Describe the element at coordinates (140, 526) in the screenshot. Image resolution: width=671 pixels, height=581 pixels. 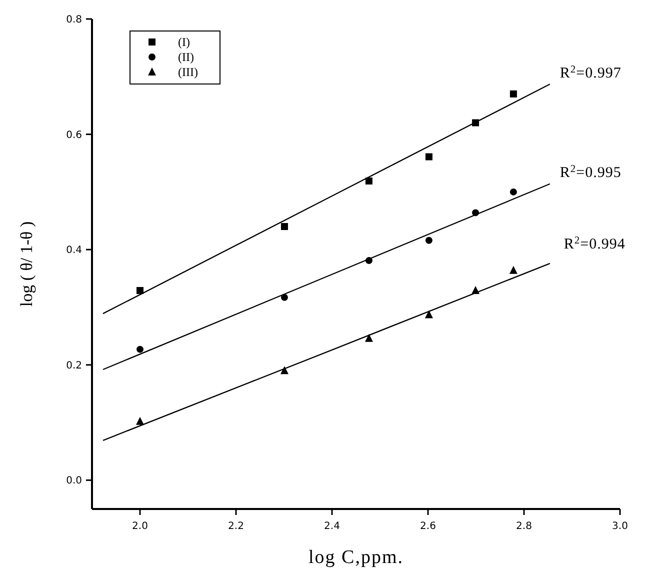
I see `x-tick-label: 2.0` at that location.